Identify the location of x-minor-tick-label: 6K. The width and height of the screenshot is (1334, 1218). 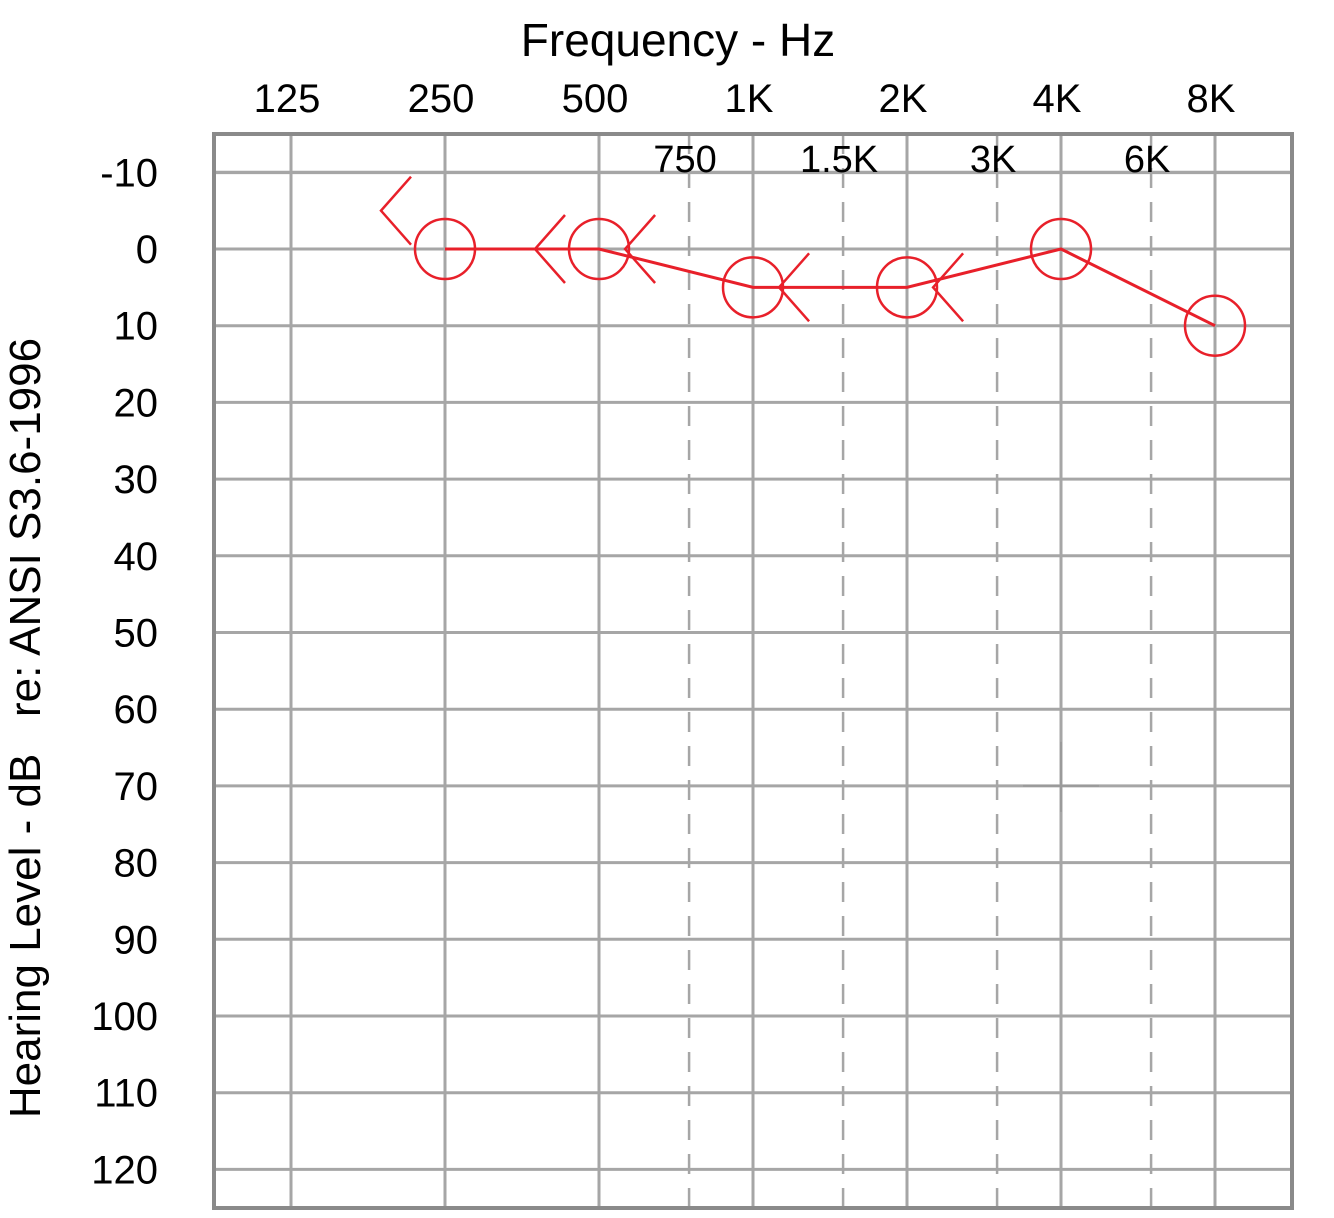
(1147, 160).